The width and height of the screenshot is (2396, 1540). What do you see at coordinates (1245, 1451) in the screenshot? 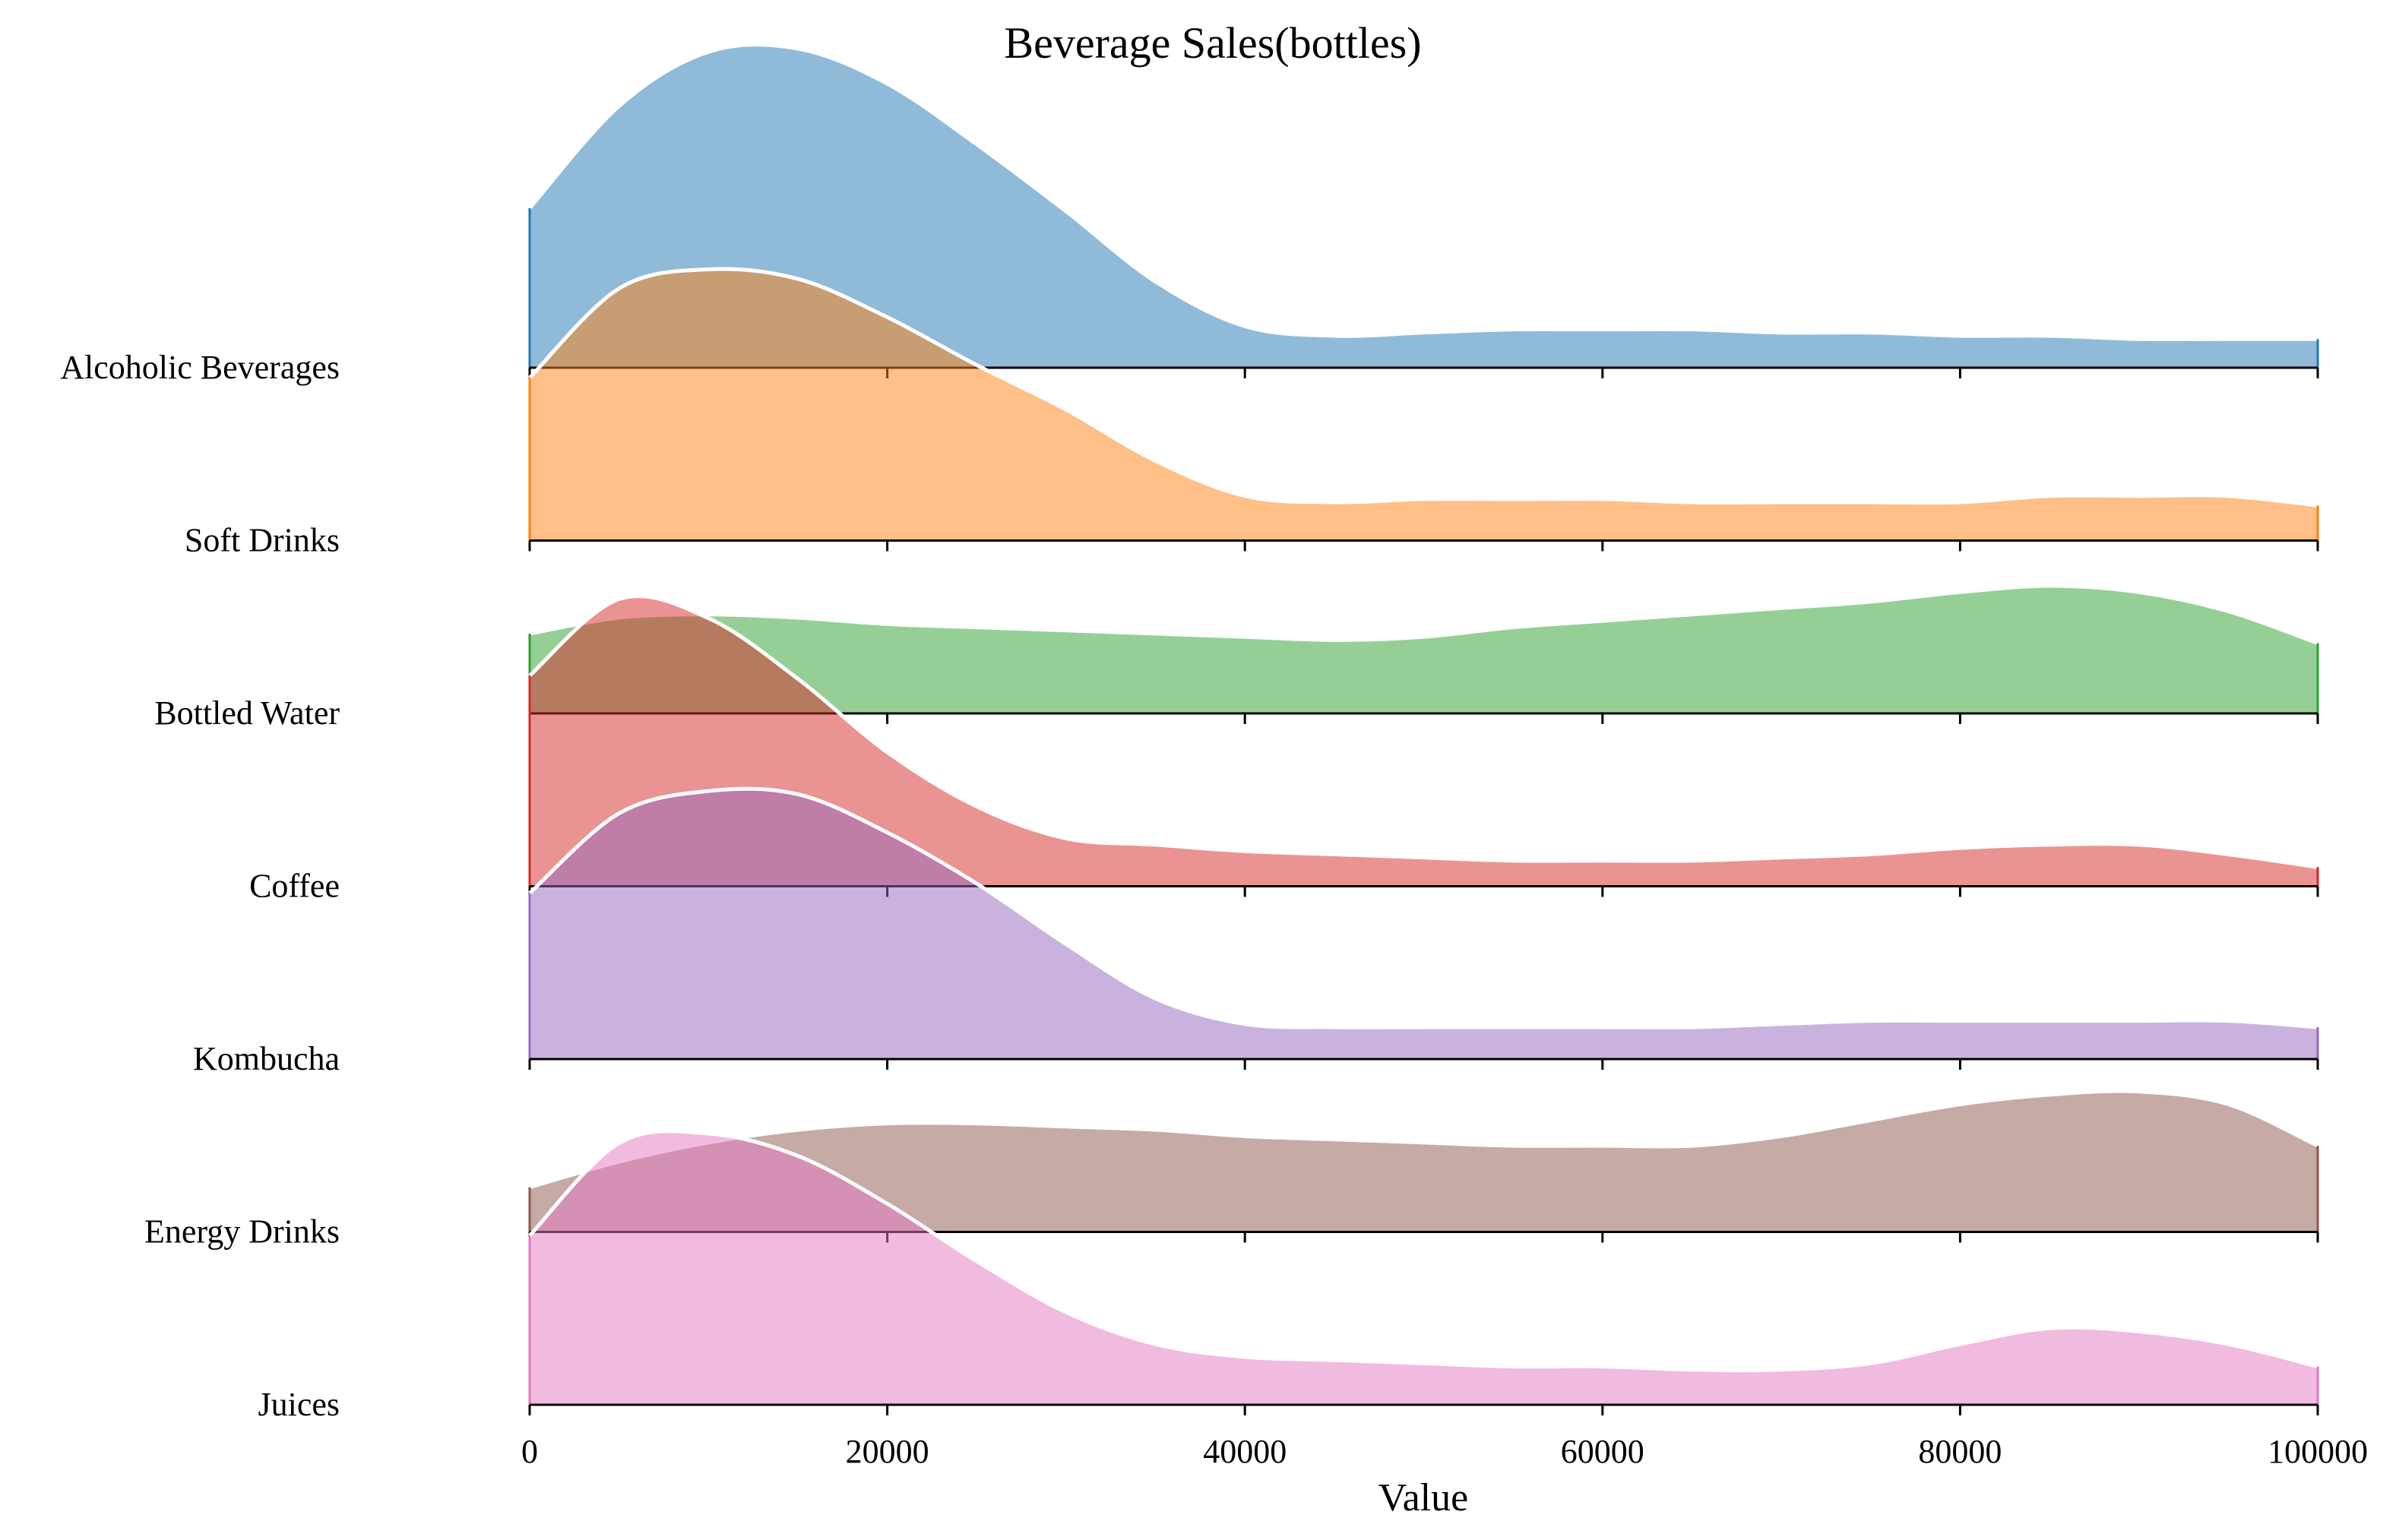
I see `x-tick-label-2: 40000` at bounding box center [1245, 1451].